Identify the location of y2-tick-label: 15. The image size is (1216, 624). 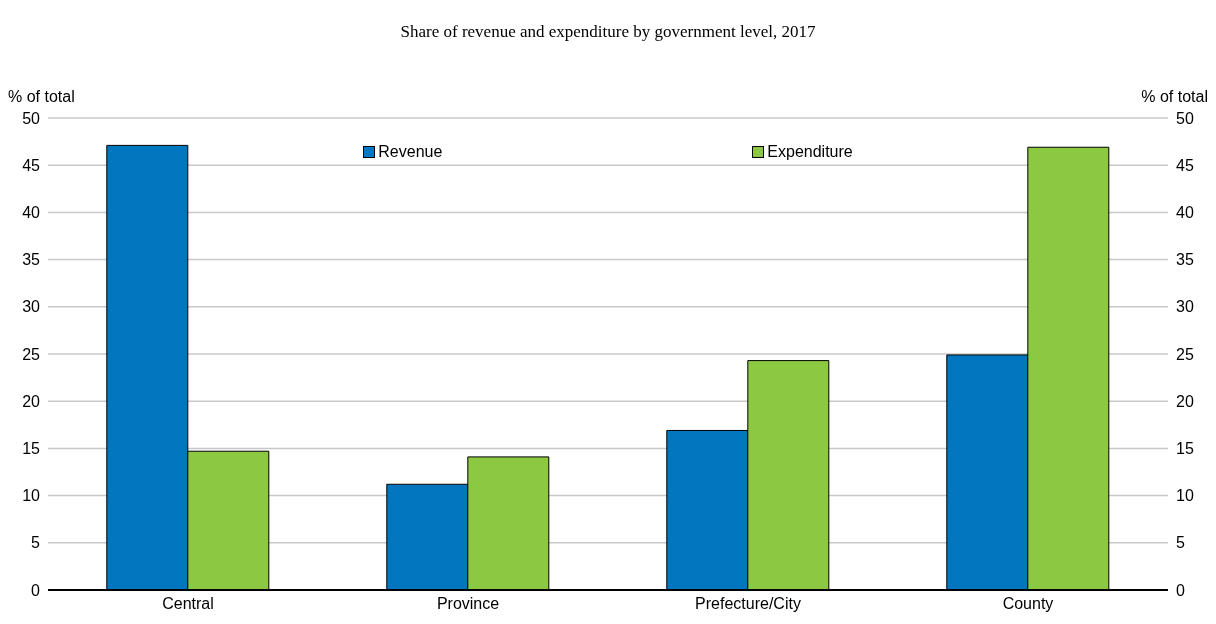
(1185, 449).